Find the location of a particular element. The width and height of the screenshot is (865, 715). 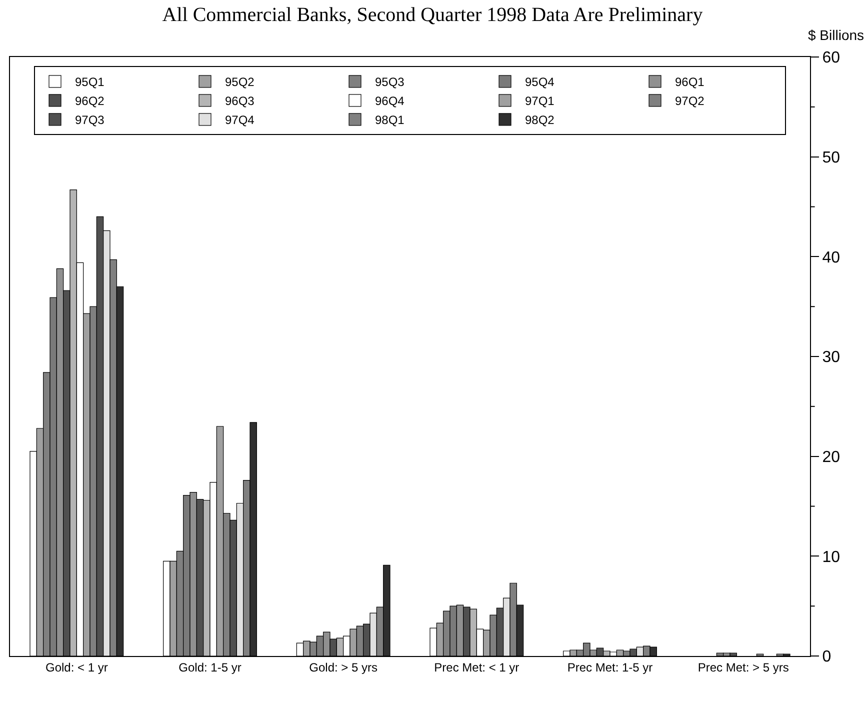

x-tick-label: Prec Met: 1-5 yr is located at coordinates (610, 667).